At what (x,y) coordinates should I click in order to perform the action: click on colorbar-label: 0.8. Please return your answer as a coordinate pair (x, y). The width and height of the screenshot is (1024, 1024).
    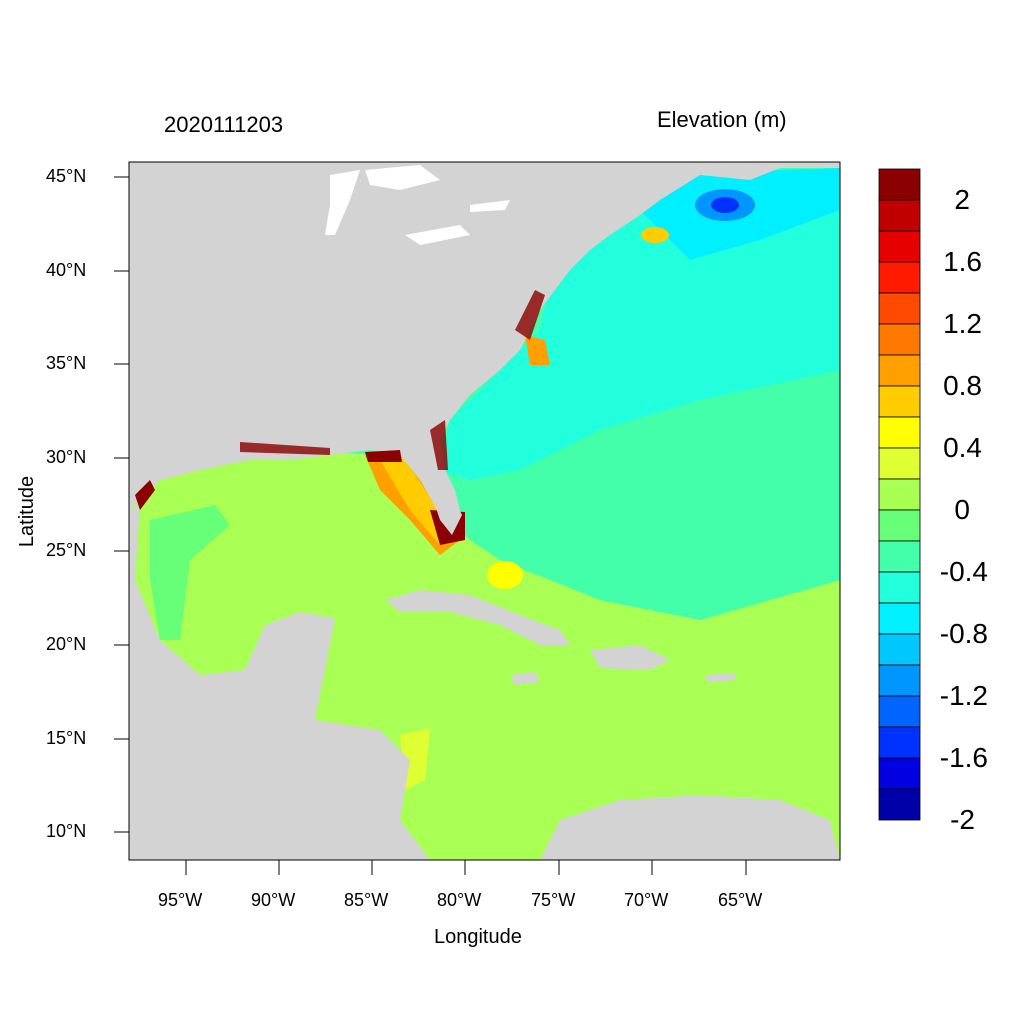
    Looking at the image, I should click on (962, 385).